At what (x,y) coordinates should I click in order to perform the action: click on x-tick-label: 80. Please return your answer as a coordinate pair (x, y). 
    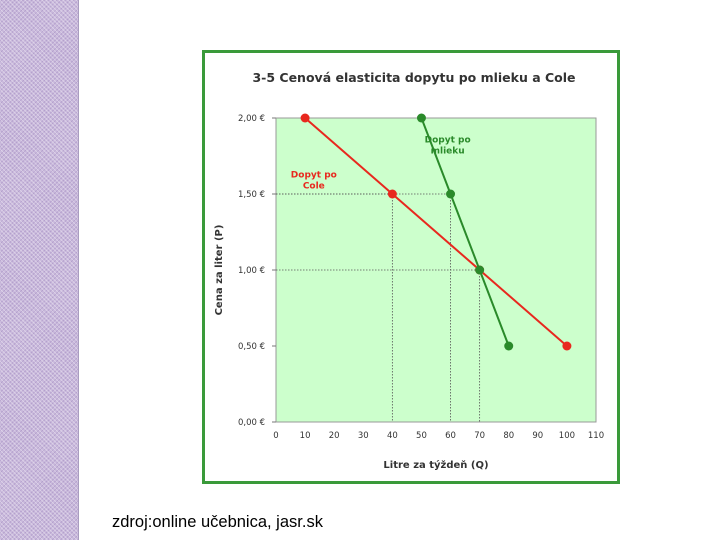
    Looking at the image, I should click on (508, 436).